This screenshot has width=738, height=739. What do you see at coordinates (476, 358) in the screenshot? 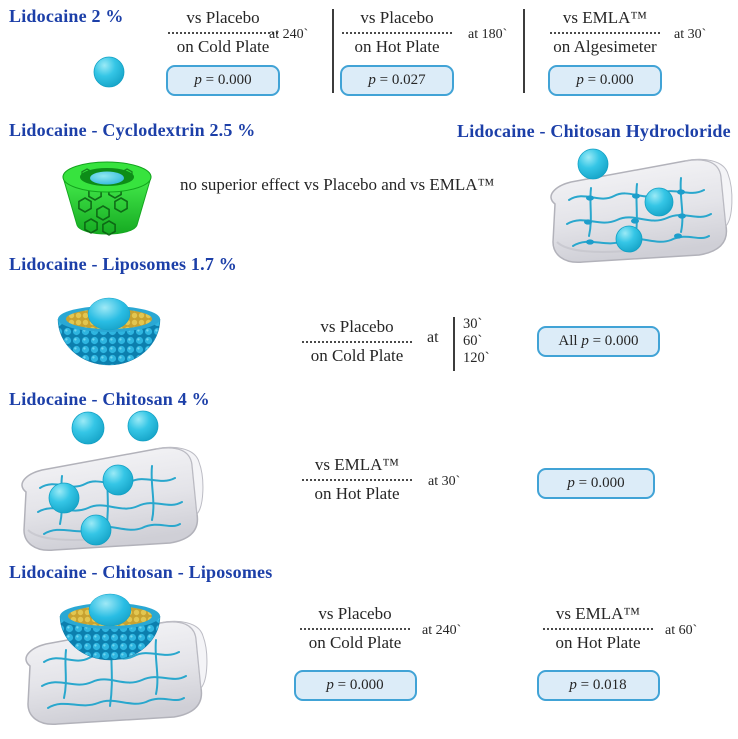
I see `time-item: 120`` at bounding box center [476, 358].